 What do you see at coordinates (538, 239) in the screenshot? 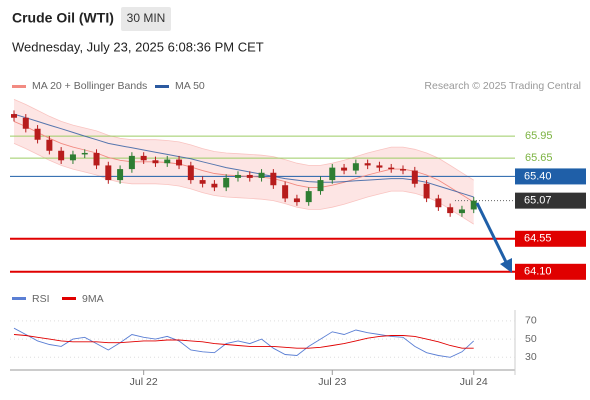
I see `level-label: 64.55` at bounding box center [538, 239].